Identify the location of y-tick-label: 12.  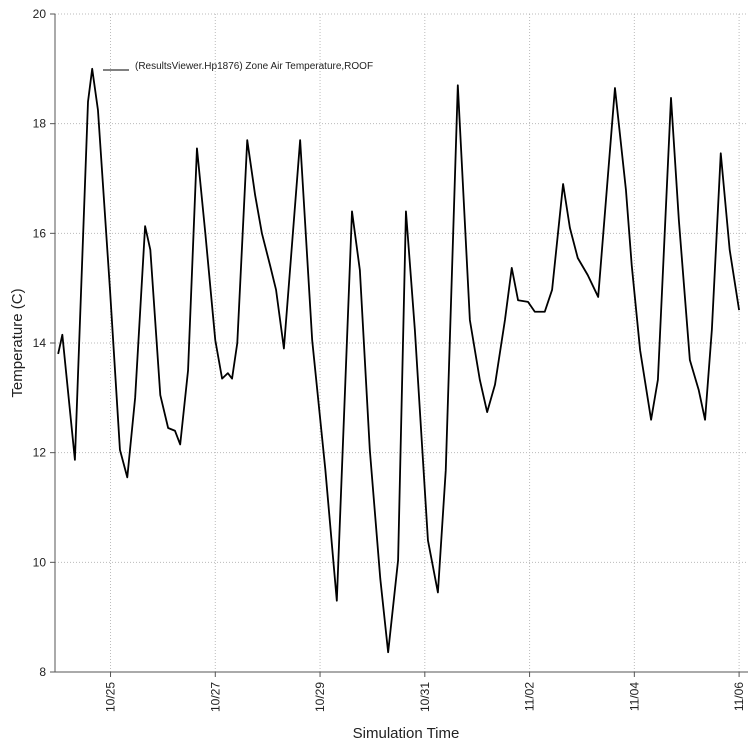
(40, 453).